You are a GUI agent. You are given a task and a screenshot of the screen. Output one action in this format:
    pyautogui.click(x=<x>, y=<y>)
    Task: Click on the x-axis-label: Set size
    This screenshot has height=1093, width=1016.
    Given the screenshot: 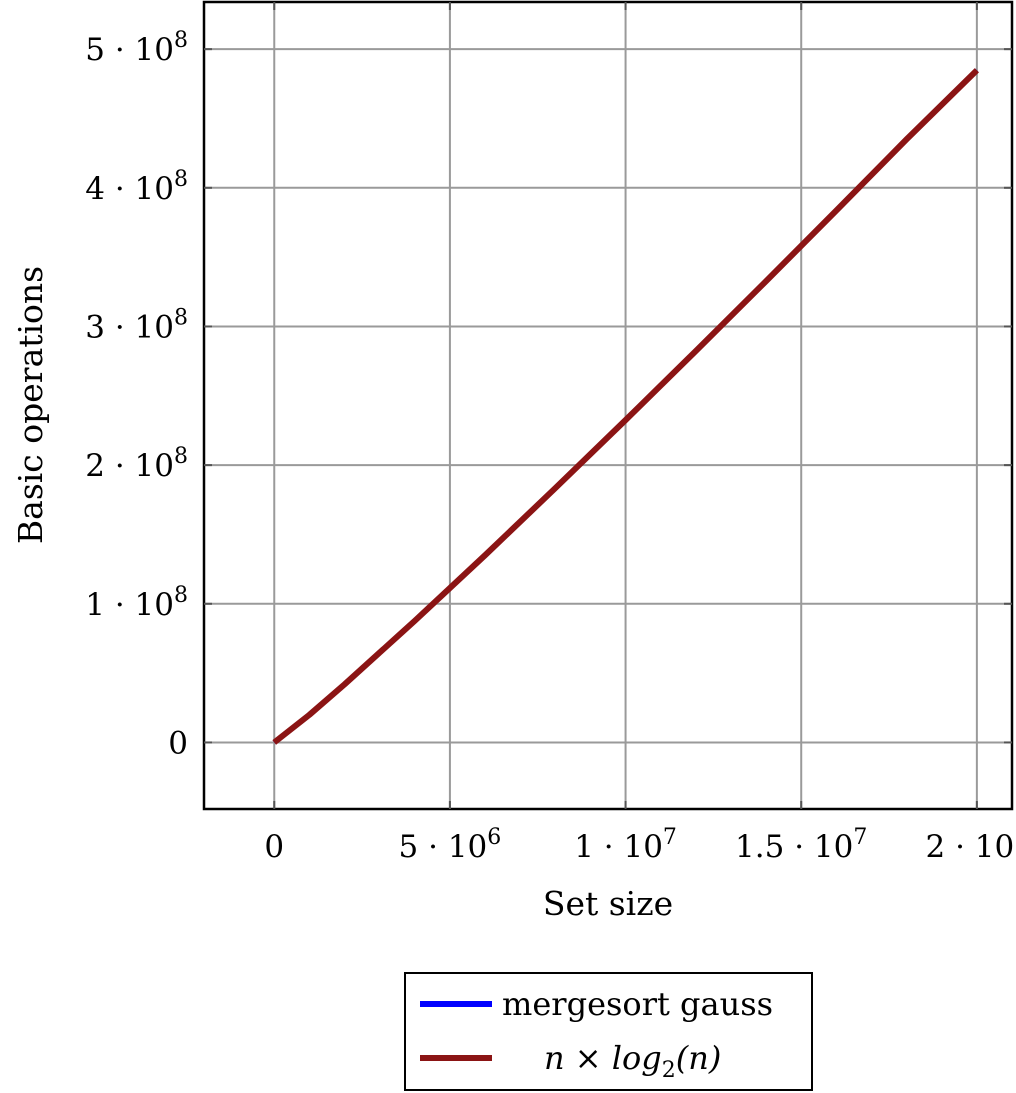 What is the action you would take?
    pyautogui.click(x=608, y=903)
    